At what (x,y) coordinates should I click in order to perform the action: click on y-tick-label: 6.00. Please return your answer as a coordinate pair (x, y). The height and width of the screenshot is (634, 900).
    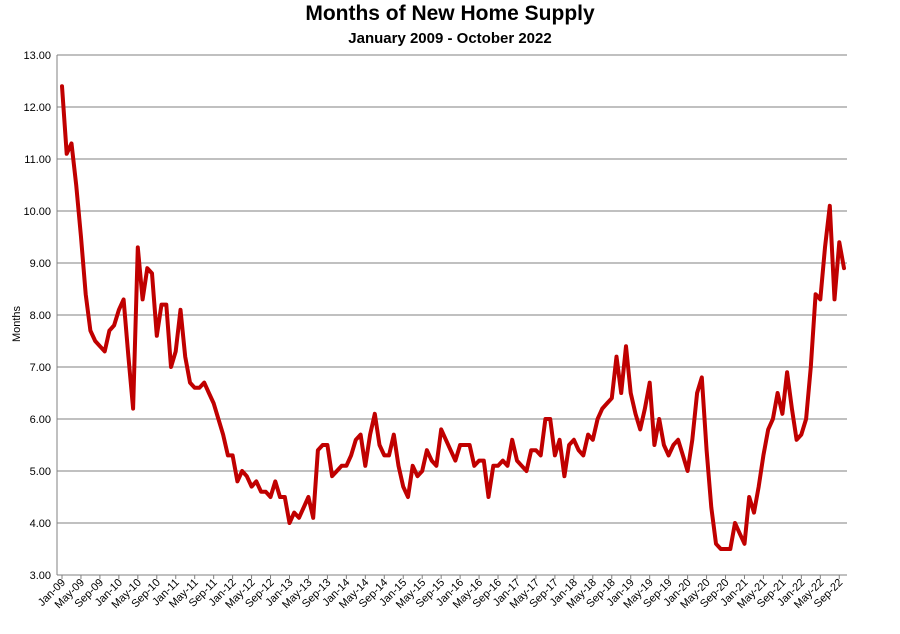
    Looking at the image, I should click on (40, 420).